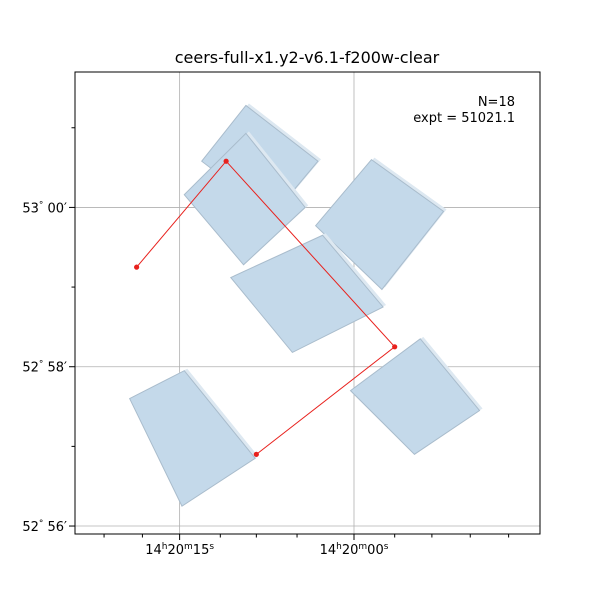  I want to click on y-tick-label: 53° 00′, so click(44, 208).